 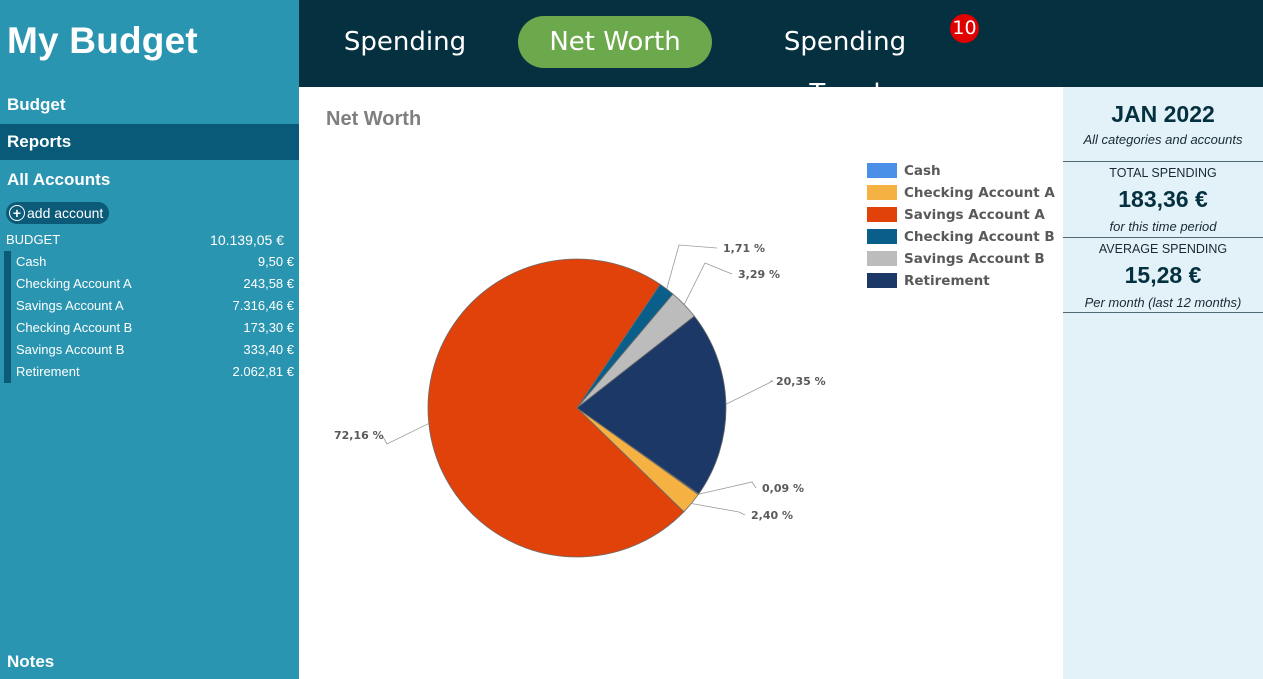 I want to click on pie-slice-retirement, so click(x=651, y=405).